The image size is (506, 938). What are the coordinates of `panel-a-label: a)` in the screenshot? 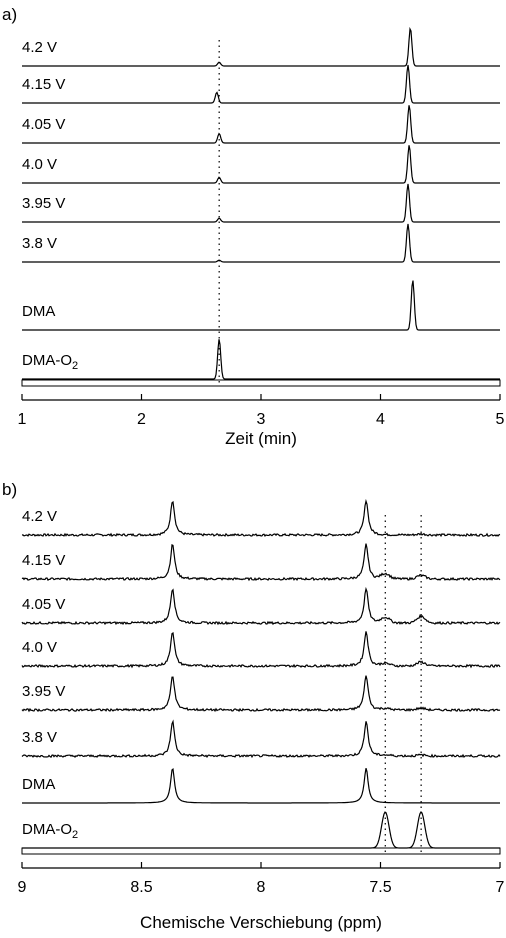 It's located at (9, 14).